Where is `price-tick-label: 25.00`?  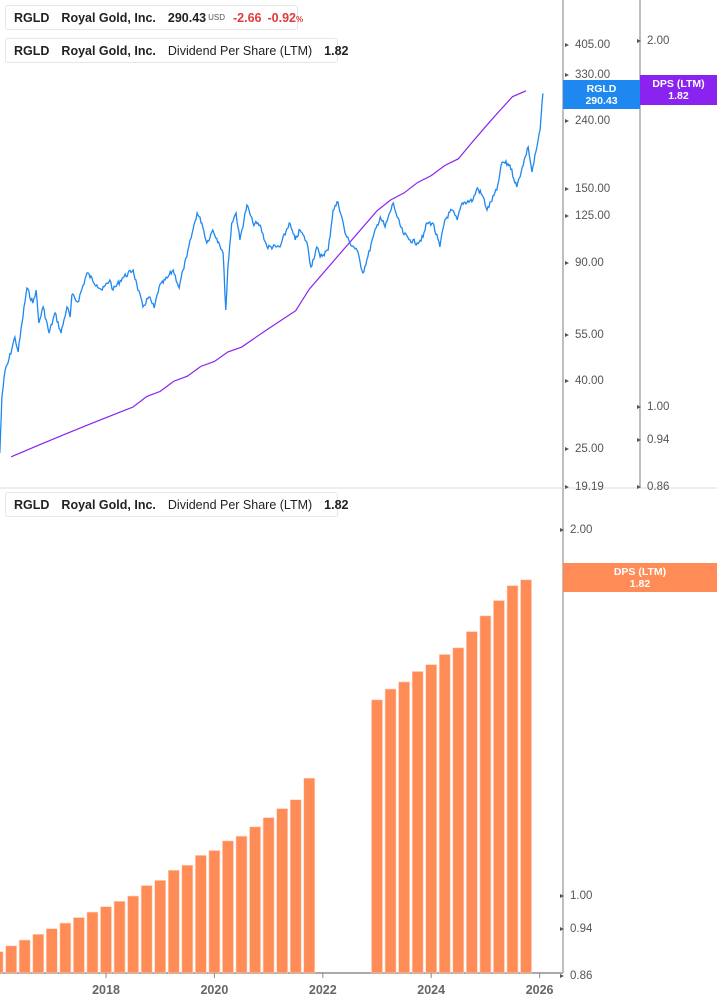
price-tick-label: 25.00 is located at coordinates (584, 449).